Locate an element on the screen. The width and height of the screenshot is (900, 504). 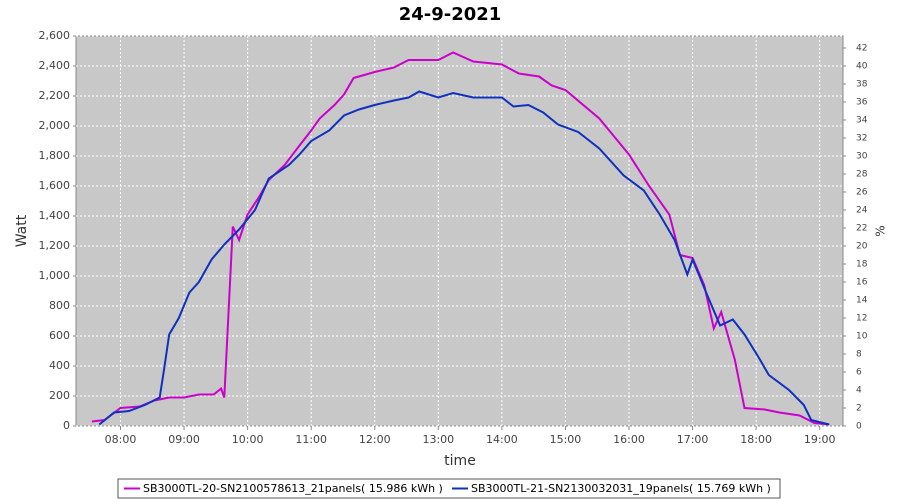
y2-axis-label: % is located at coordinates (881, 230).